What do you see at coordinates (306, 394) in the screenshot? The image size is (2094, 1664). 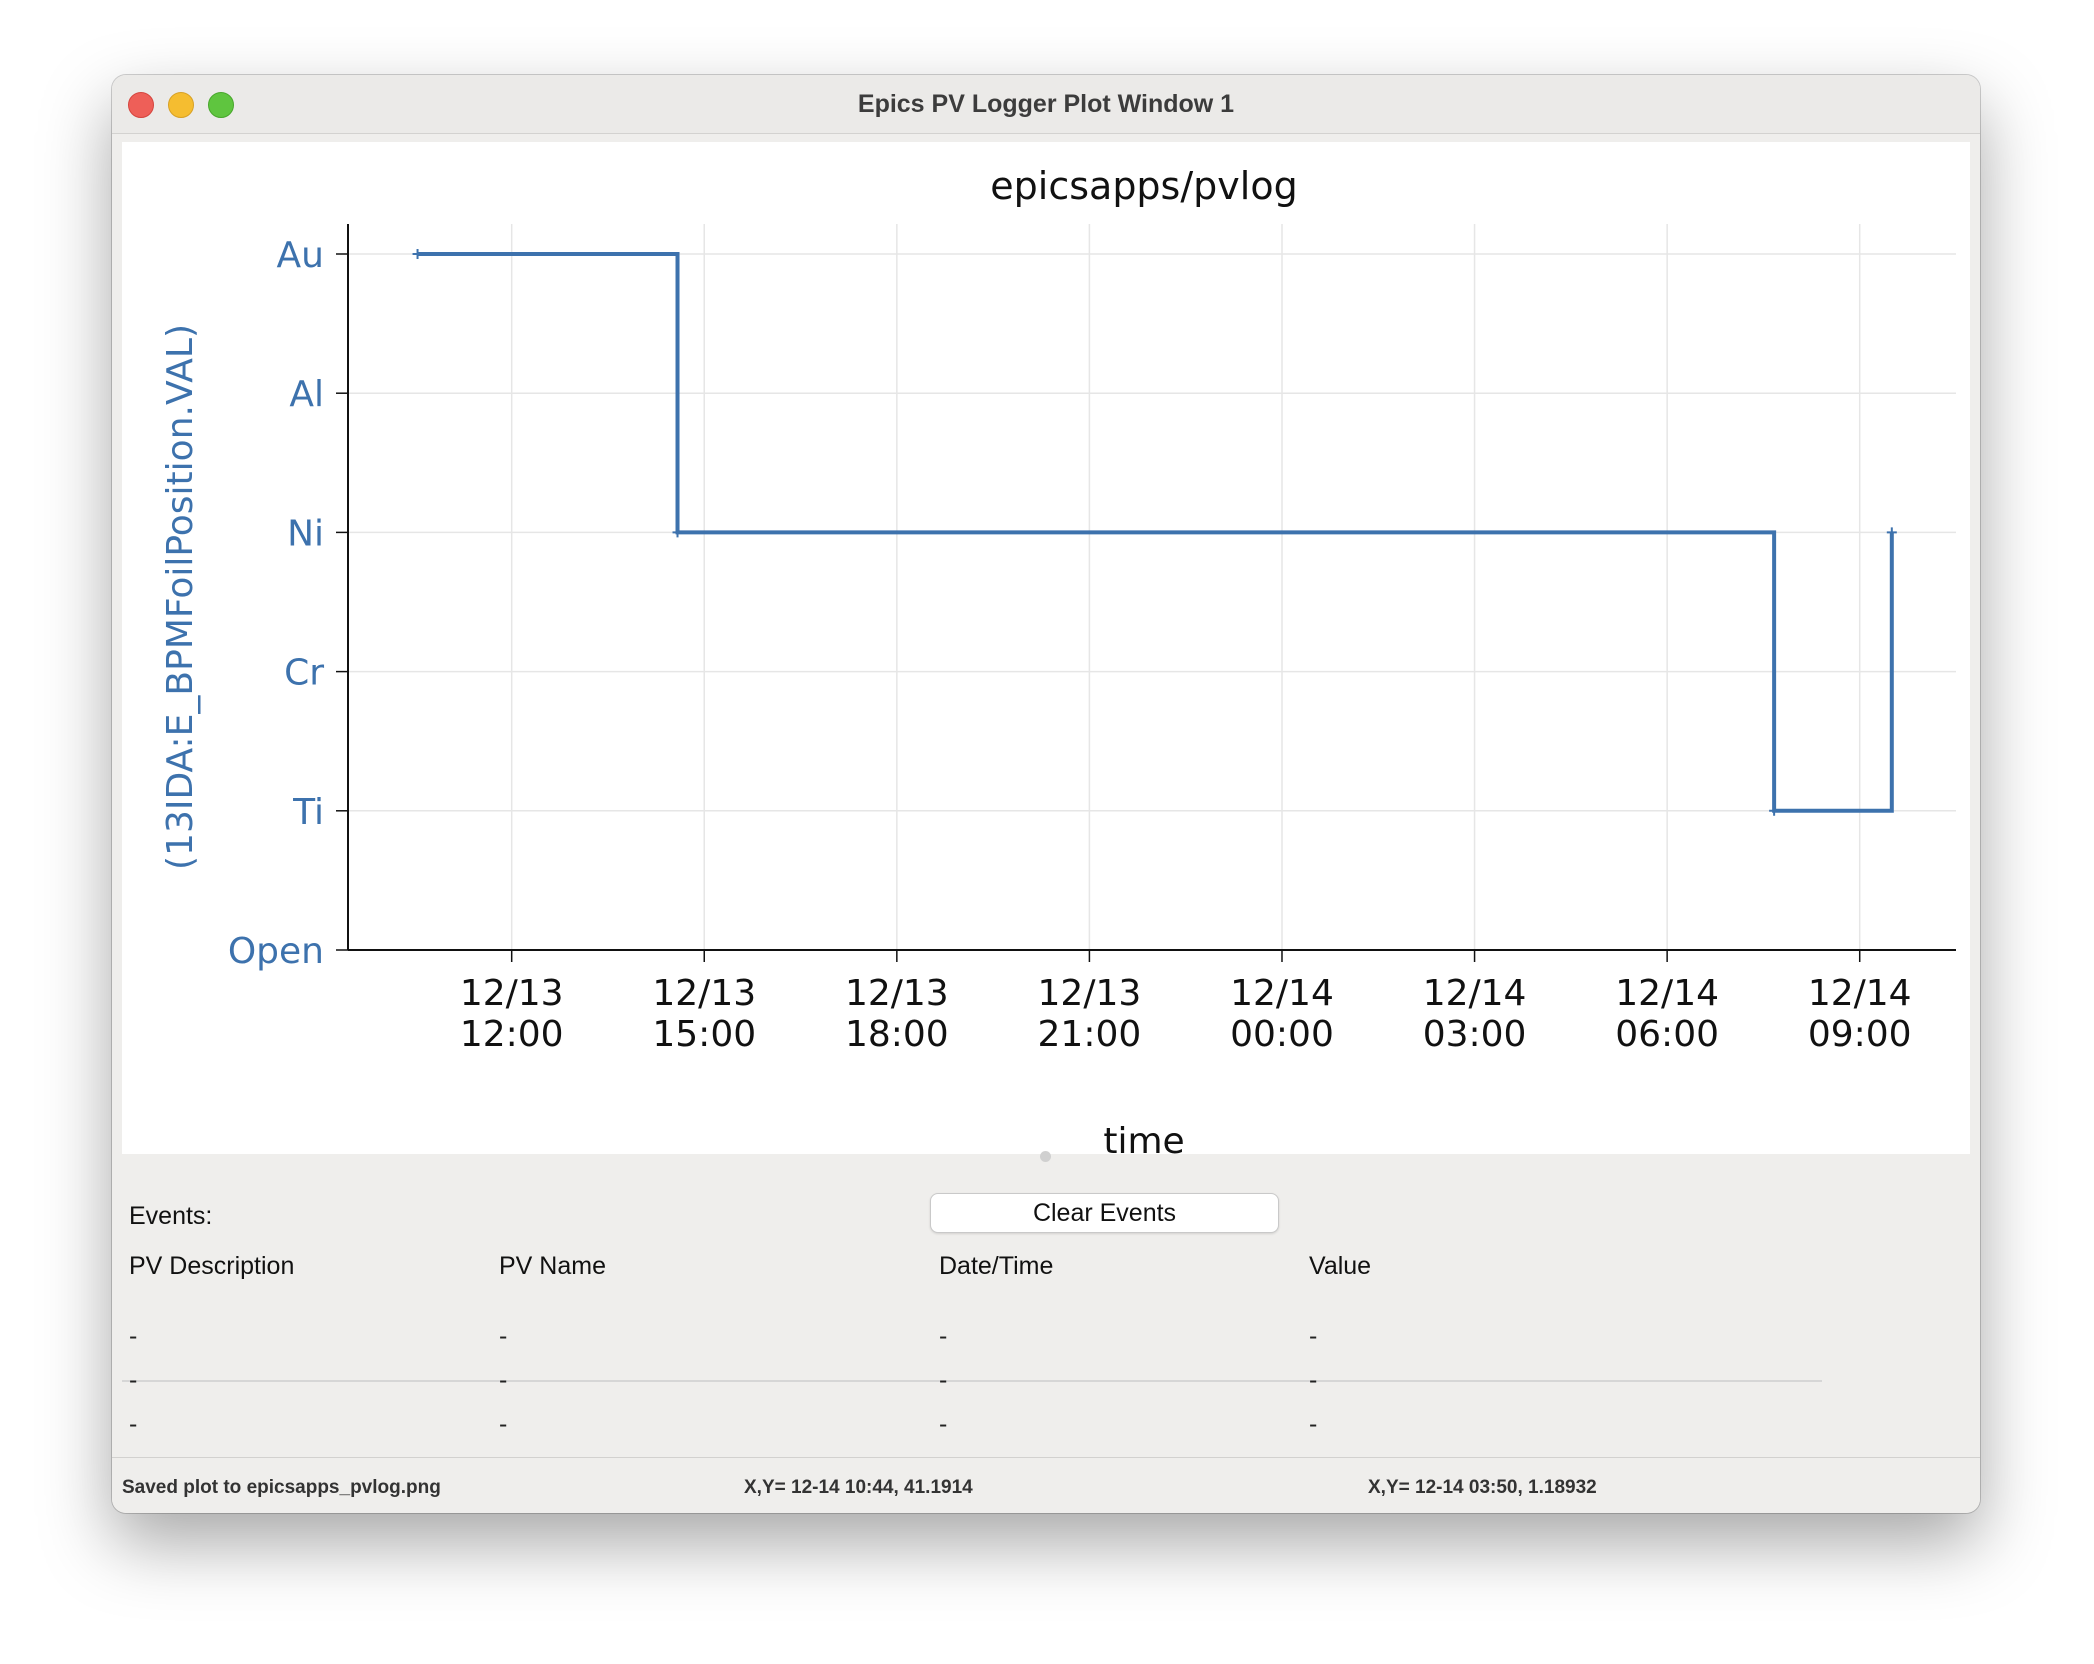 I see `y-tick-label: Al` at bounding box center [306, 394].